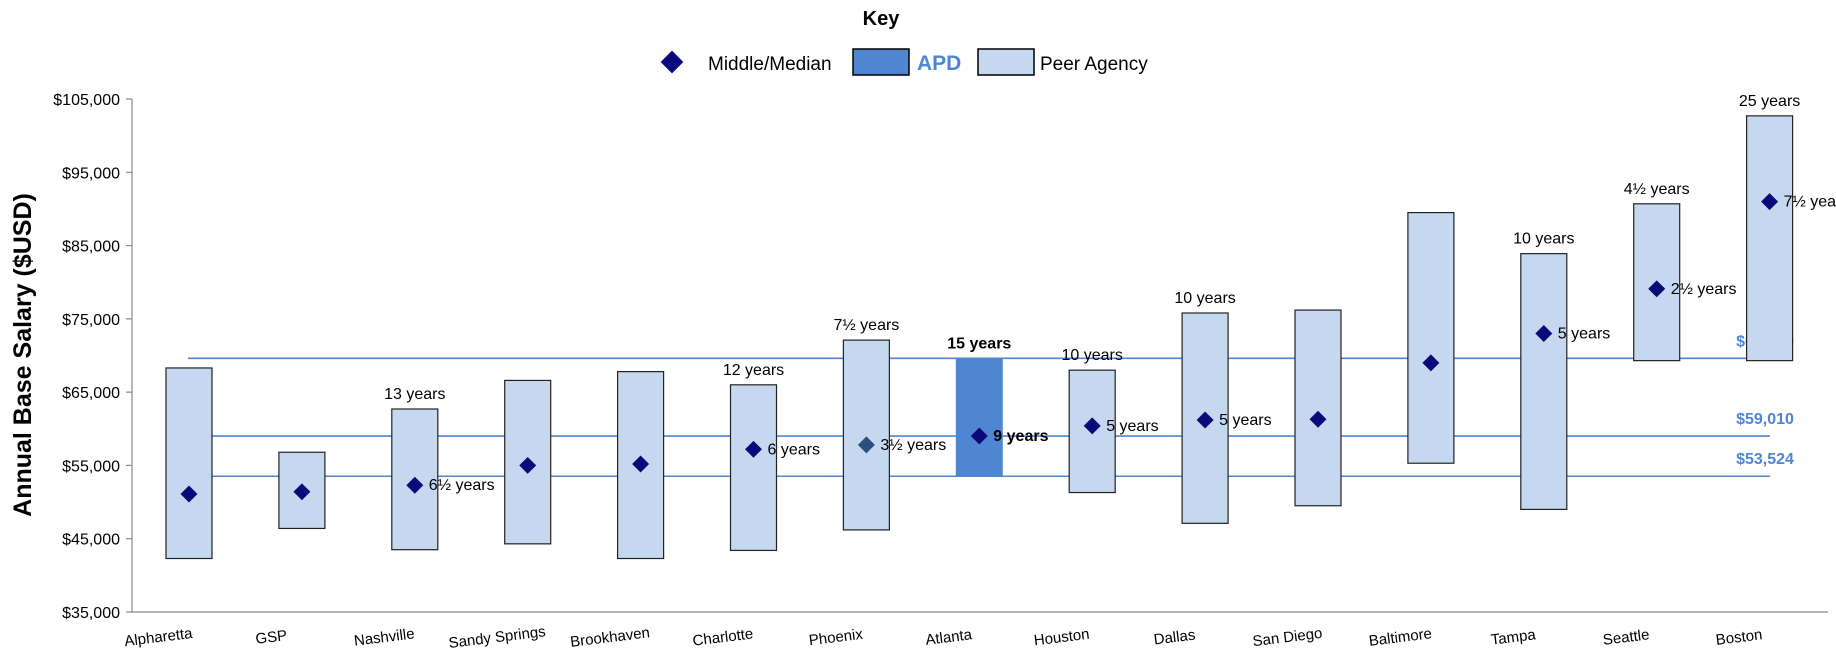 The width and height of the screenshot is (1836, 651). What do you see at coordinates (1094, 64) in the screenshot?
I see `legend-peer-label: Peer Agency` at bounding box center [1094, 64].